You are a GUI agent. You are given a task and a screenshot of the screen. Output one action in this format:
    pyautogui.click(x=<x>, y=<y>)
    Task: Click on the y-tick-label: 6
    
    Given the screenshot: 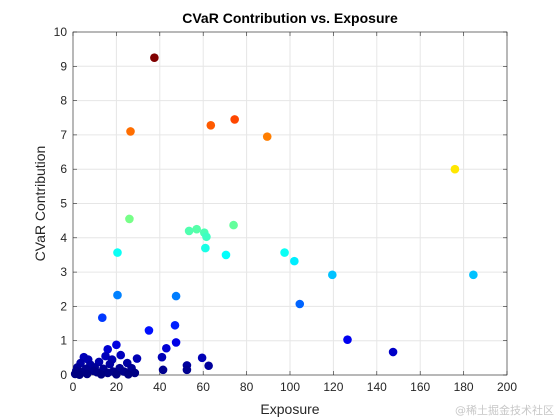 What is the action you would take?
    pyautogui.click(x=63, y=169)
    